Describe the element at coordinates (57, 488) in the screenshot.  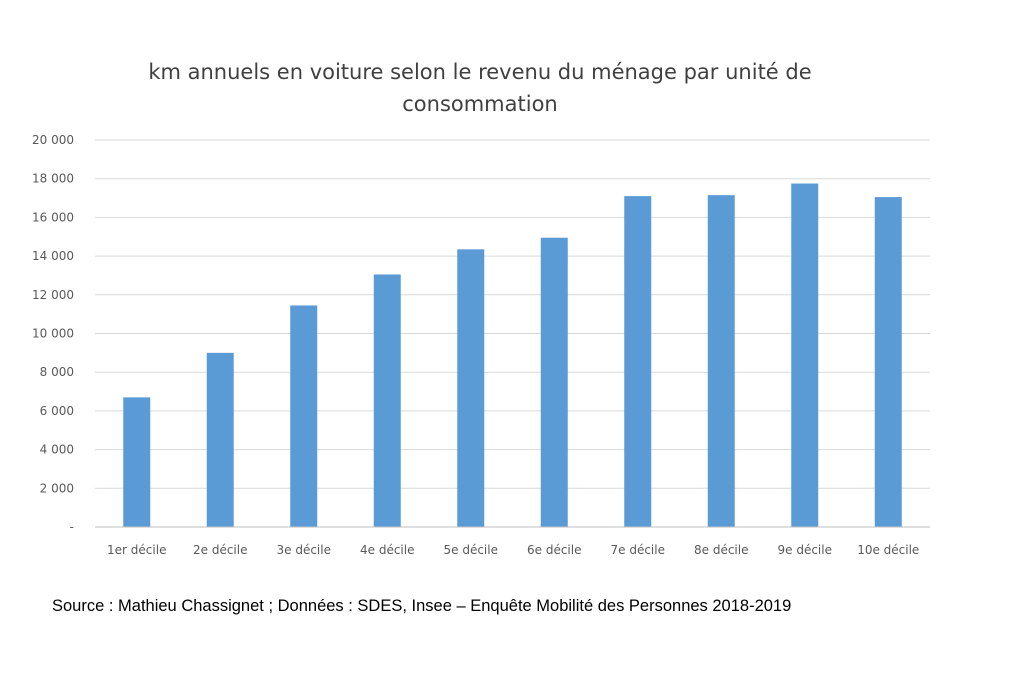
I see `y-tick-label: 2 000` at that location.